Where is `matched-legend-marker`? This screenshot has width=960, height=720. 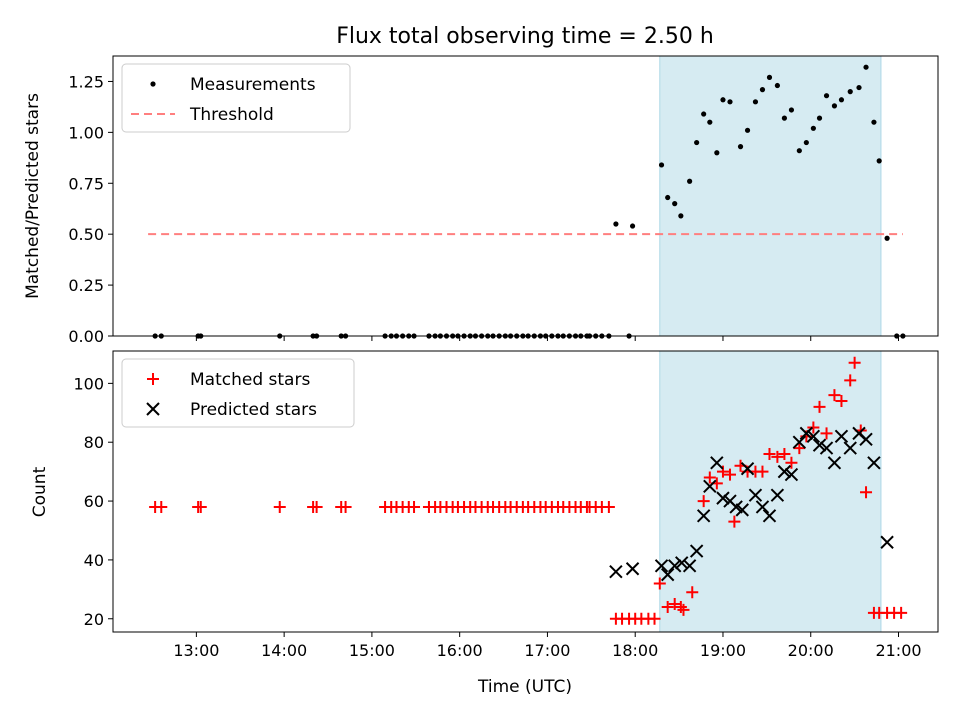
matched-legend-marker is located at coordinates (153, 379).